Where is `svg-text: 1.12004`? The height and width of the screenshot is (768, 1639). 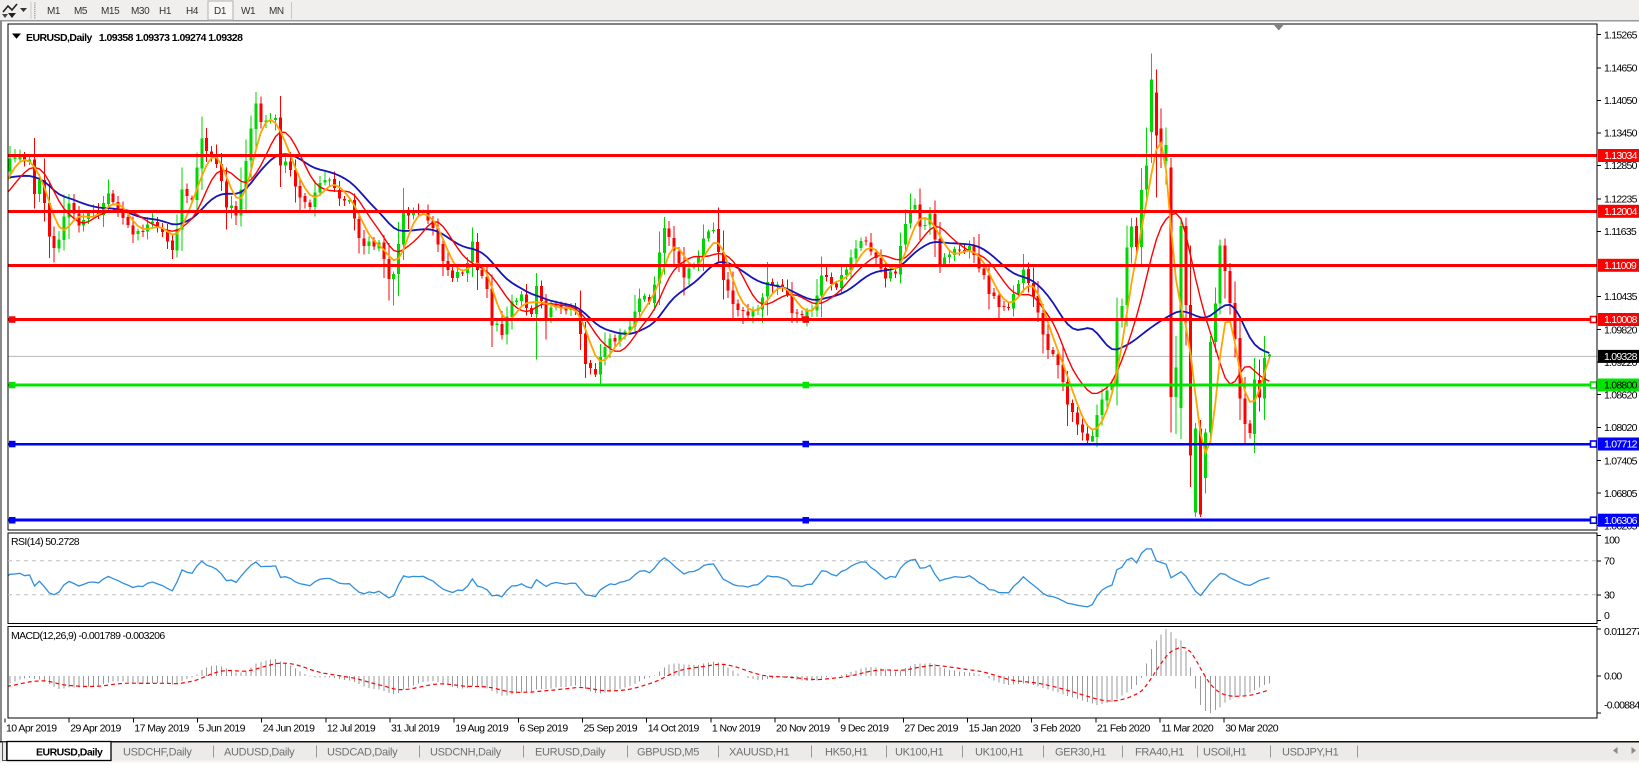
svg-text: 1.12004 is located at coordinates (1621, 212).